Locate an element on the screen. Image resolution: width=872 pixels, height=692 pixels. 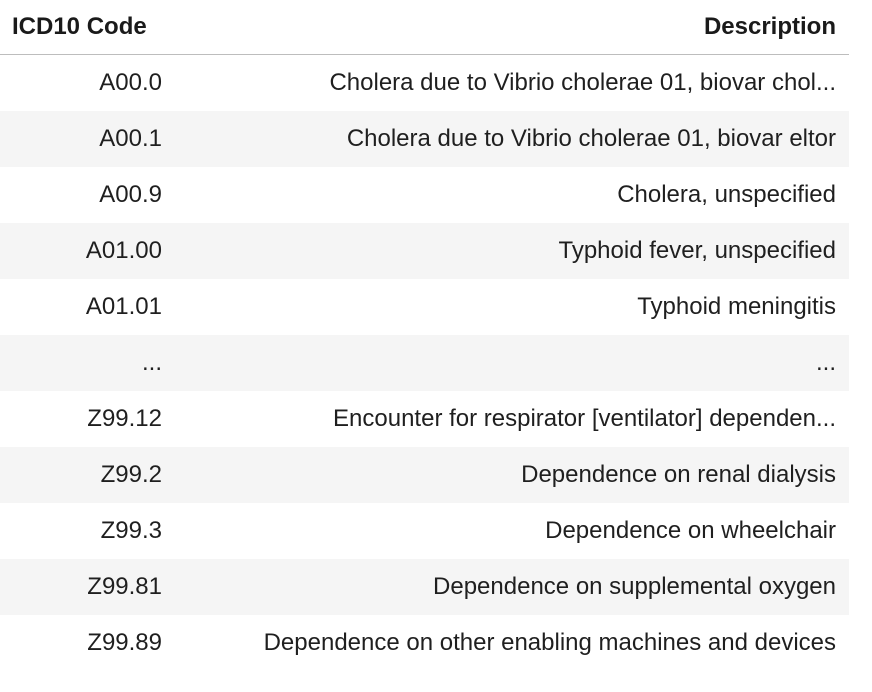
code-cell: Z99.81 is located at coordinates (124, 586).